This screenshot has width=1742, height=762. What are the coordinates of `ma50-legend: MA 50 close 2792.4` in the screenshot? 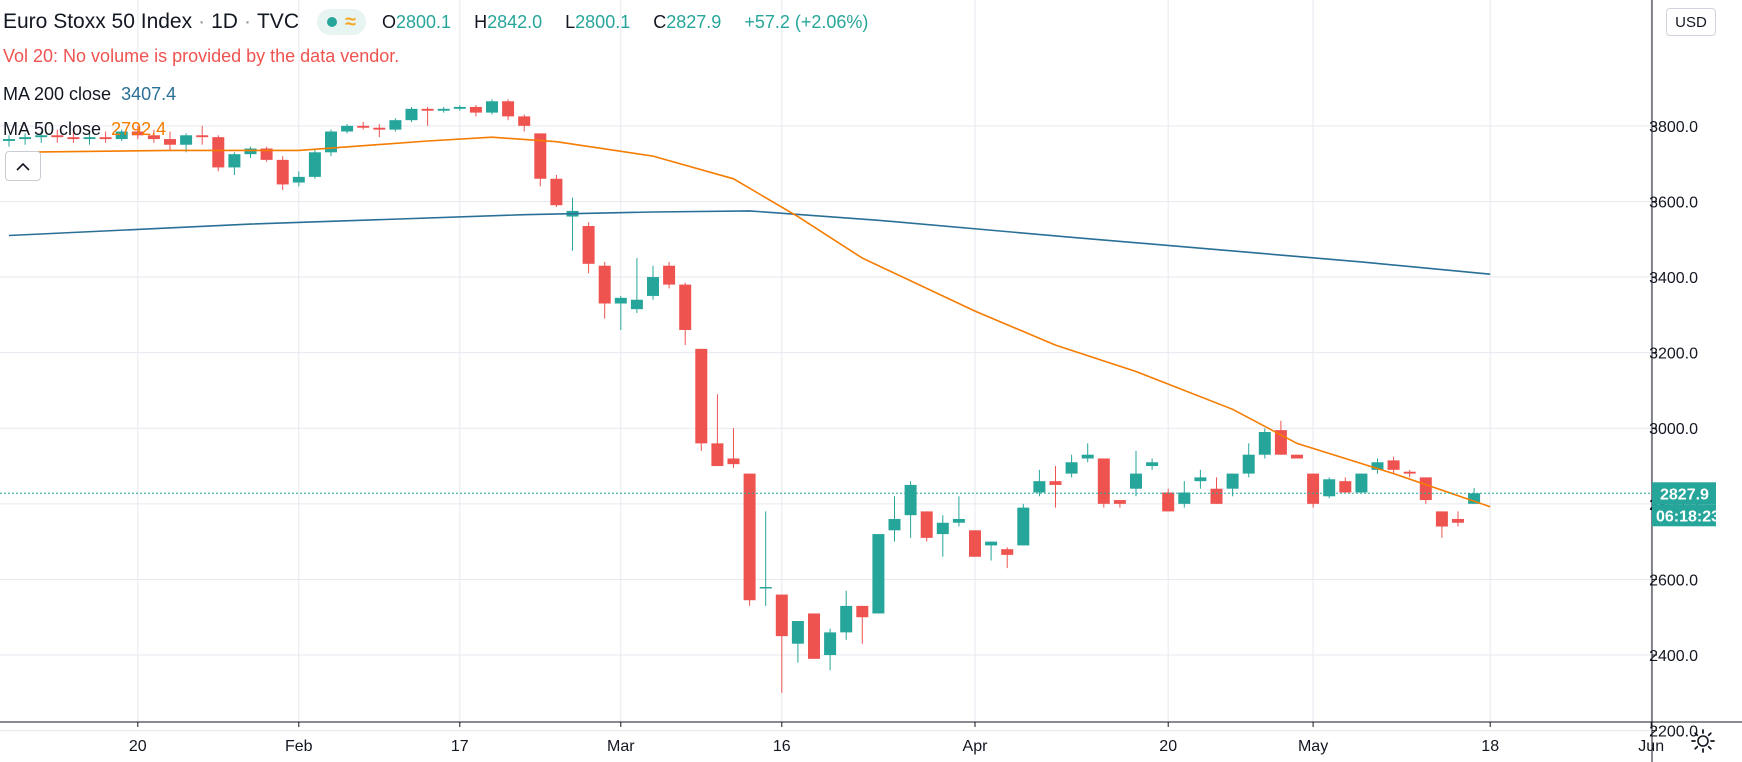 It's located at (84, 129).